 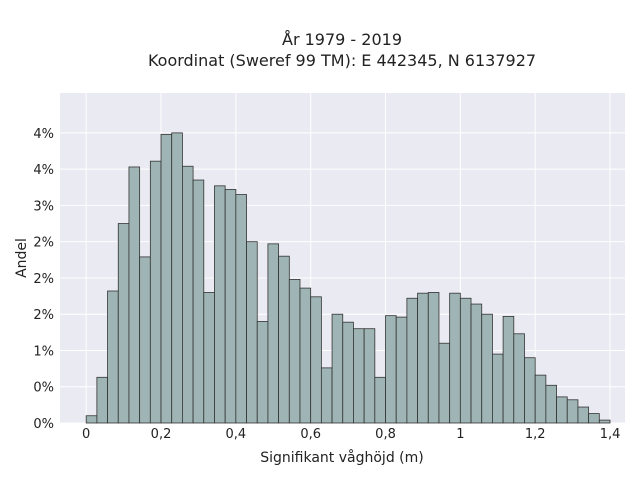 What do you see at coordinates (341, 457) in the screenshot?
I see `x-axis-label: Signifikant våghöjd (m)` at bounding box center [341, 457].